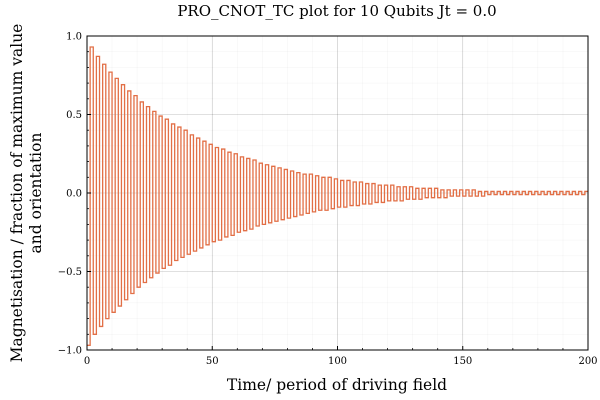 The image size is (600, 400). I want to click on y-tick-label: −0.5, so click(70, 272).